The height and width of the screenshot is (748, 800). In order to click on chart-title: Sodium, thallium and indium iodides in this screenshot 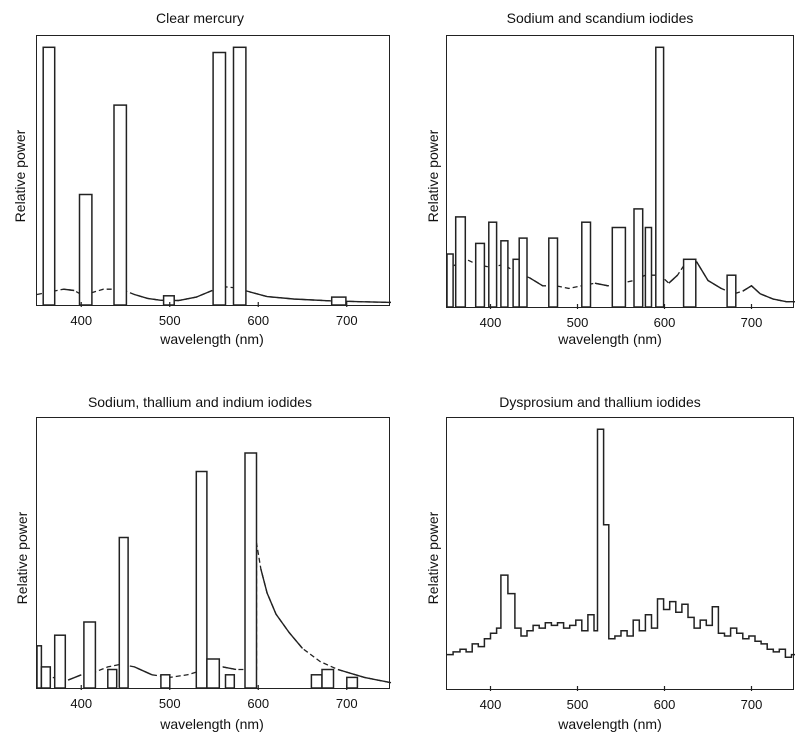, I will do `click(200, 402)`.